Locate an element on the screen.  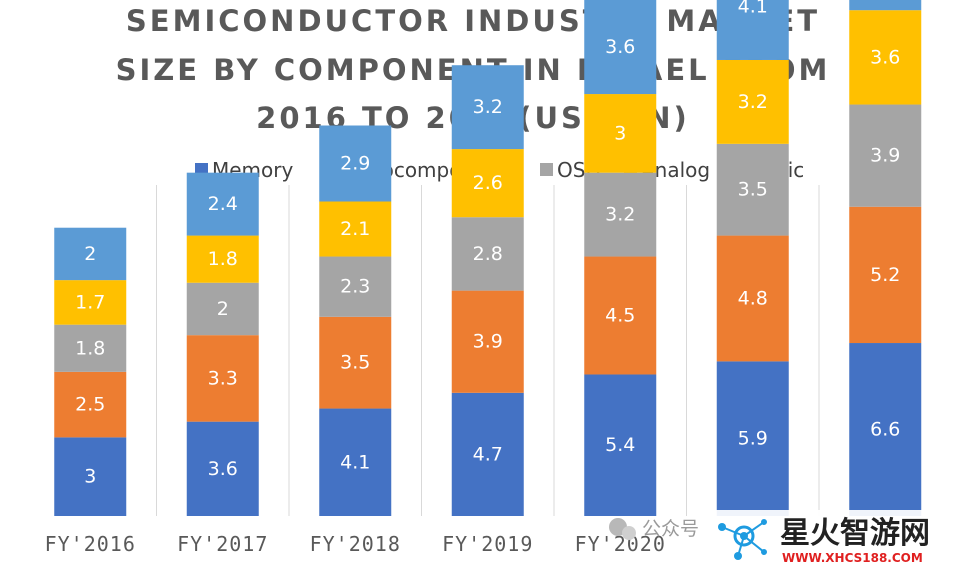
x-tick-label: FY'2020 is located at coordinates (620, 544).